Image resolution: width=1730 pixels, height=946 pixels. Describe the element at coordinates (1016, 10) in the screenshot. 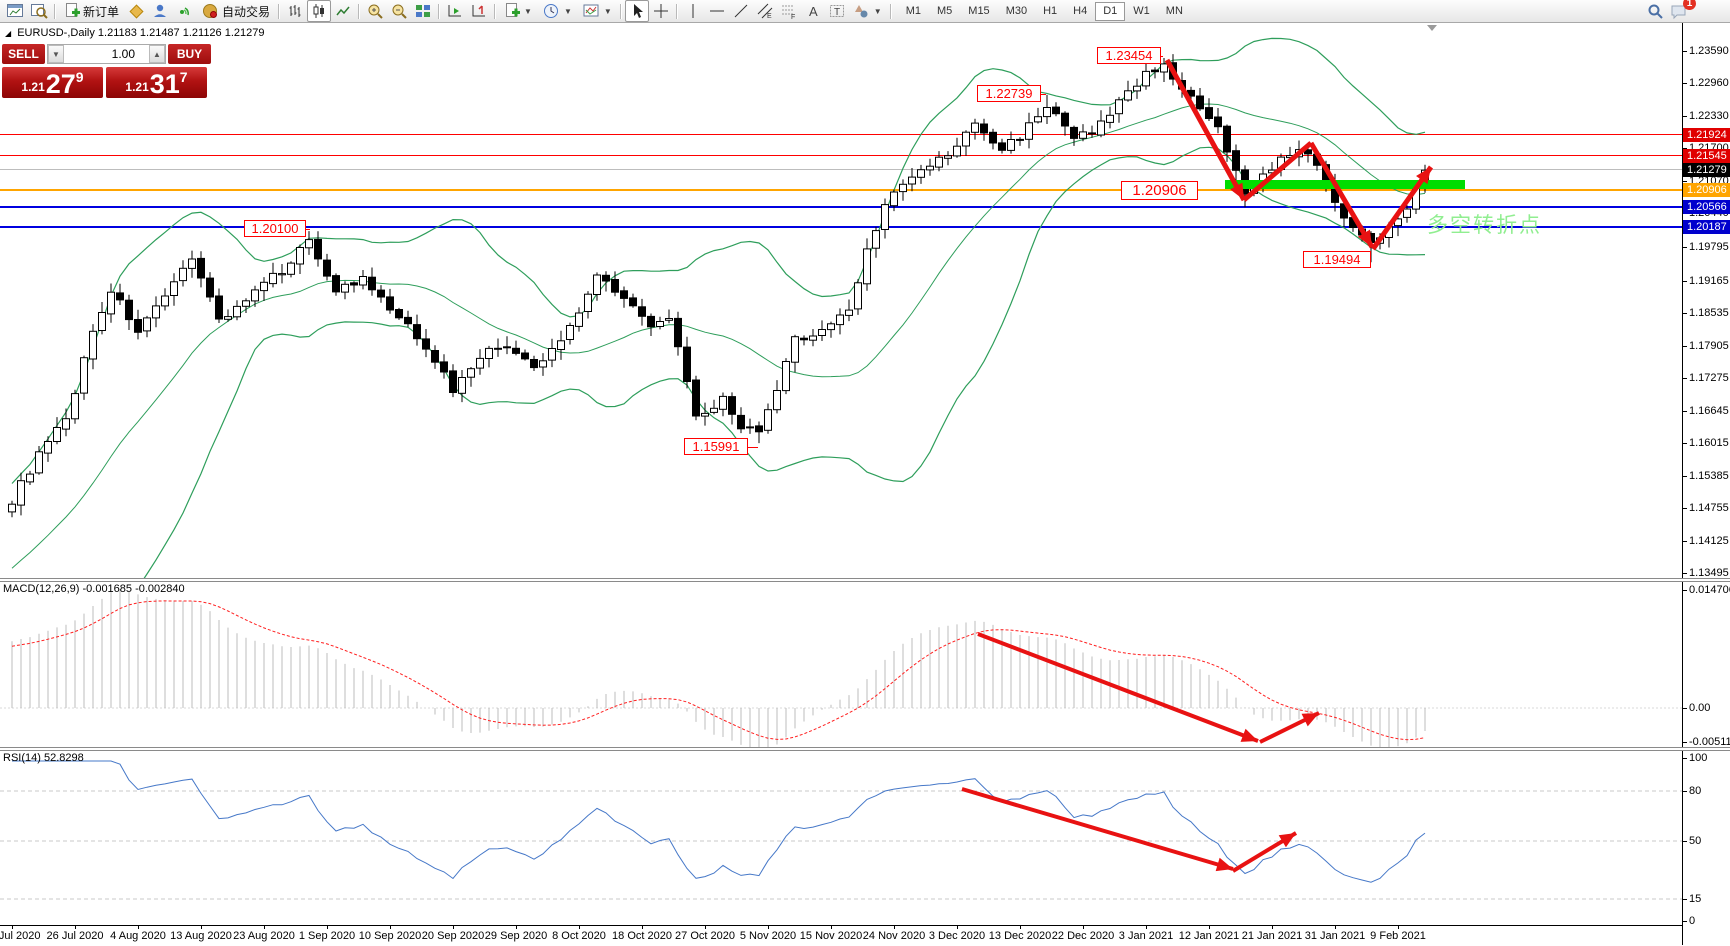

I see `timeframe-button-M30: M30` at that location.